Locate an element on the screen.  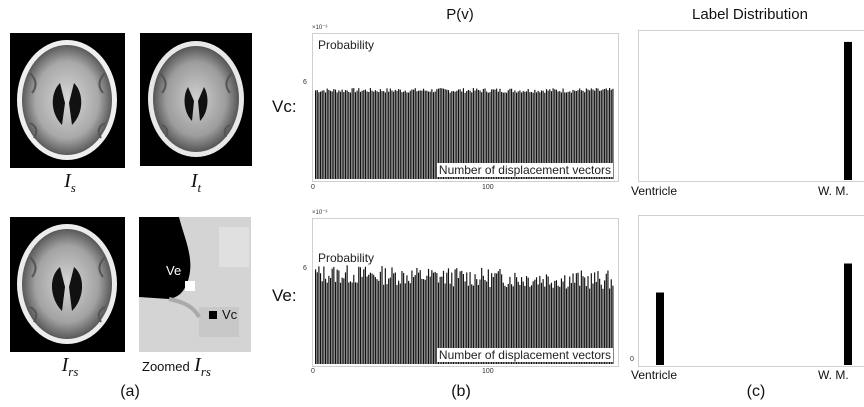
label-dist-vc-cat-wm: W. M. is located at coordinates (833, 191).